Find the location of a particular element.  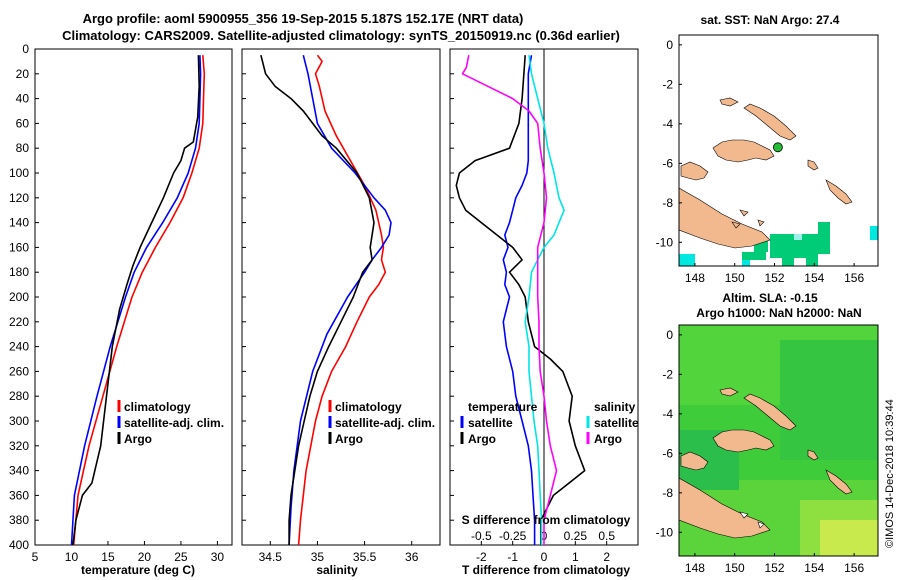

land-new-guinea is located at coordinates (694, 171).